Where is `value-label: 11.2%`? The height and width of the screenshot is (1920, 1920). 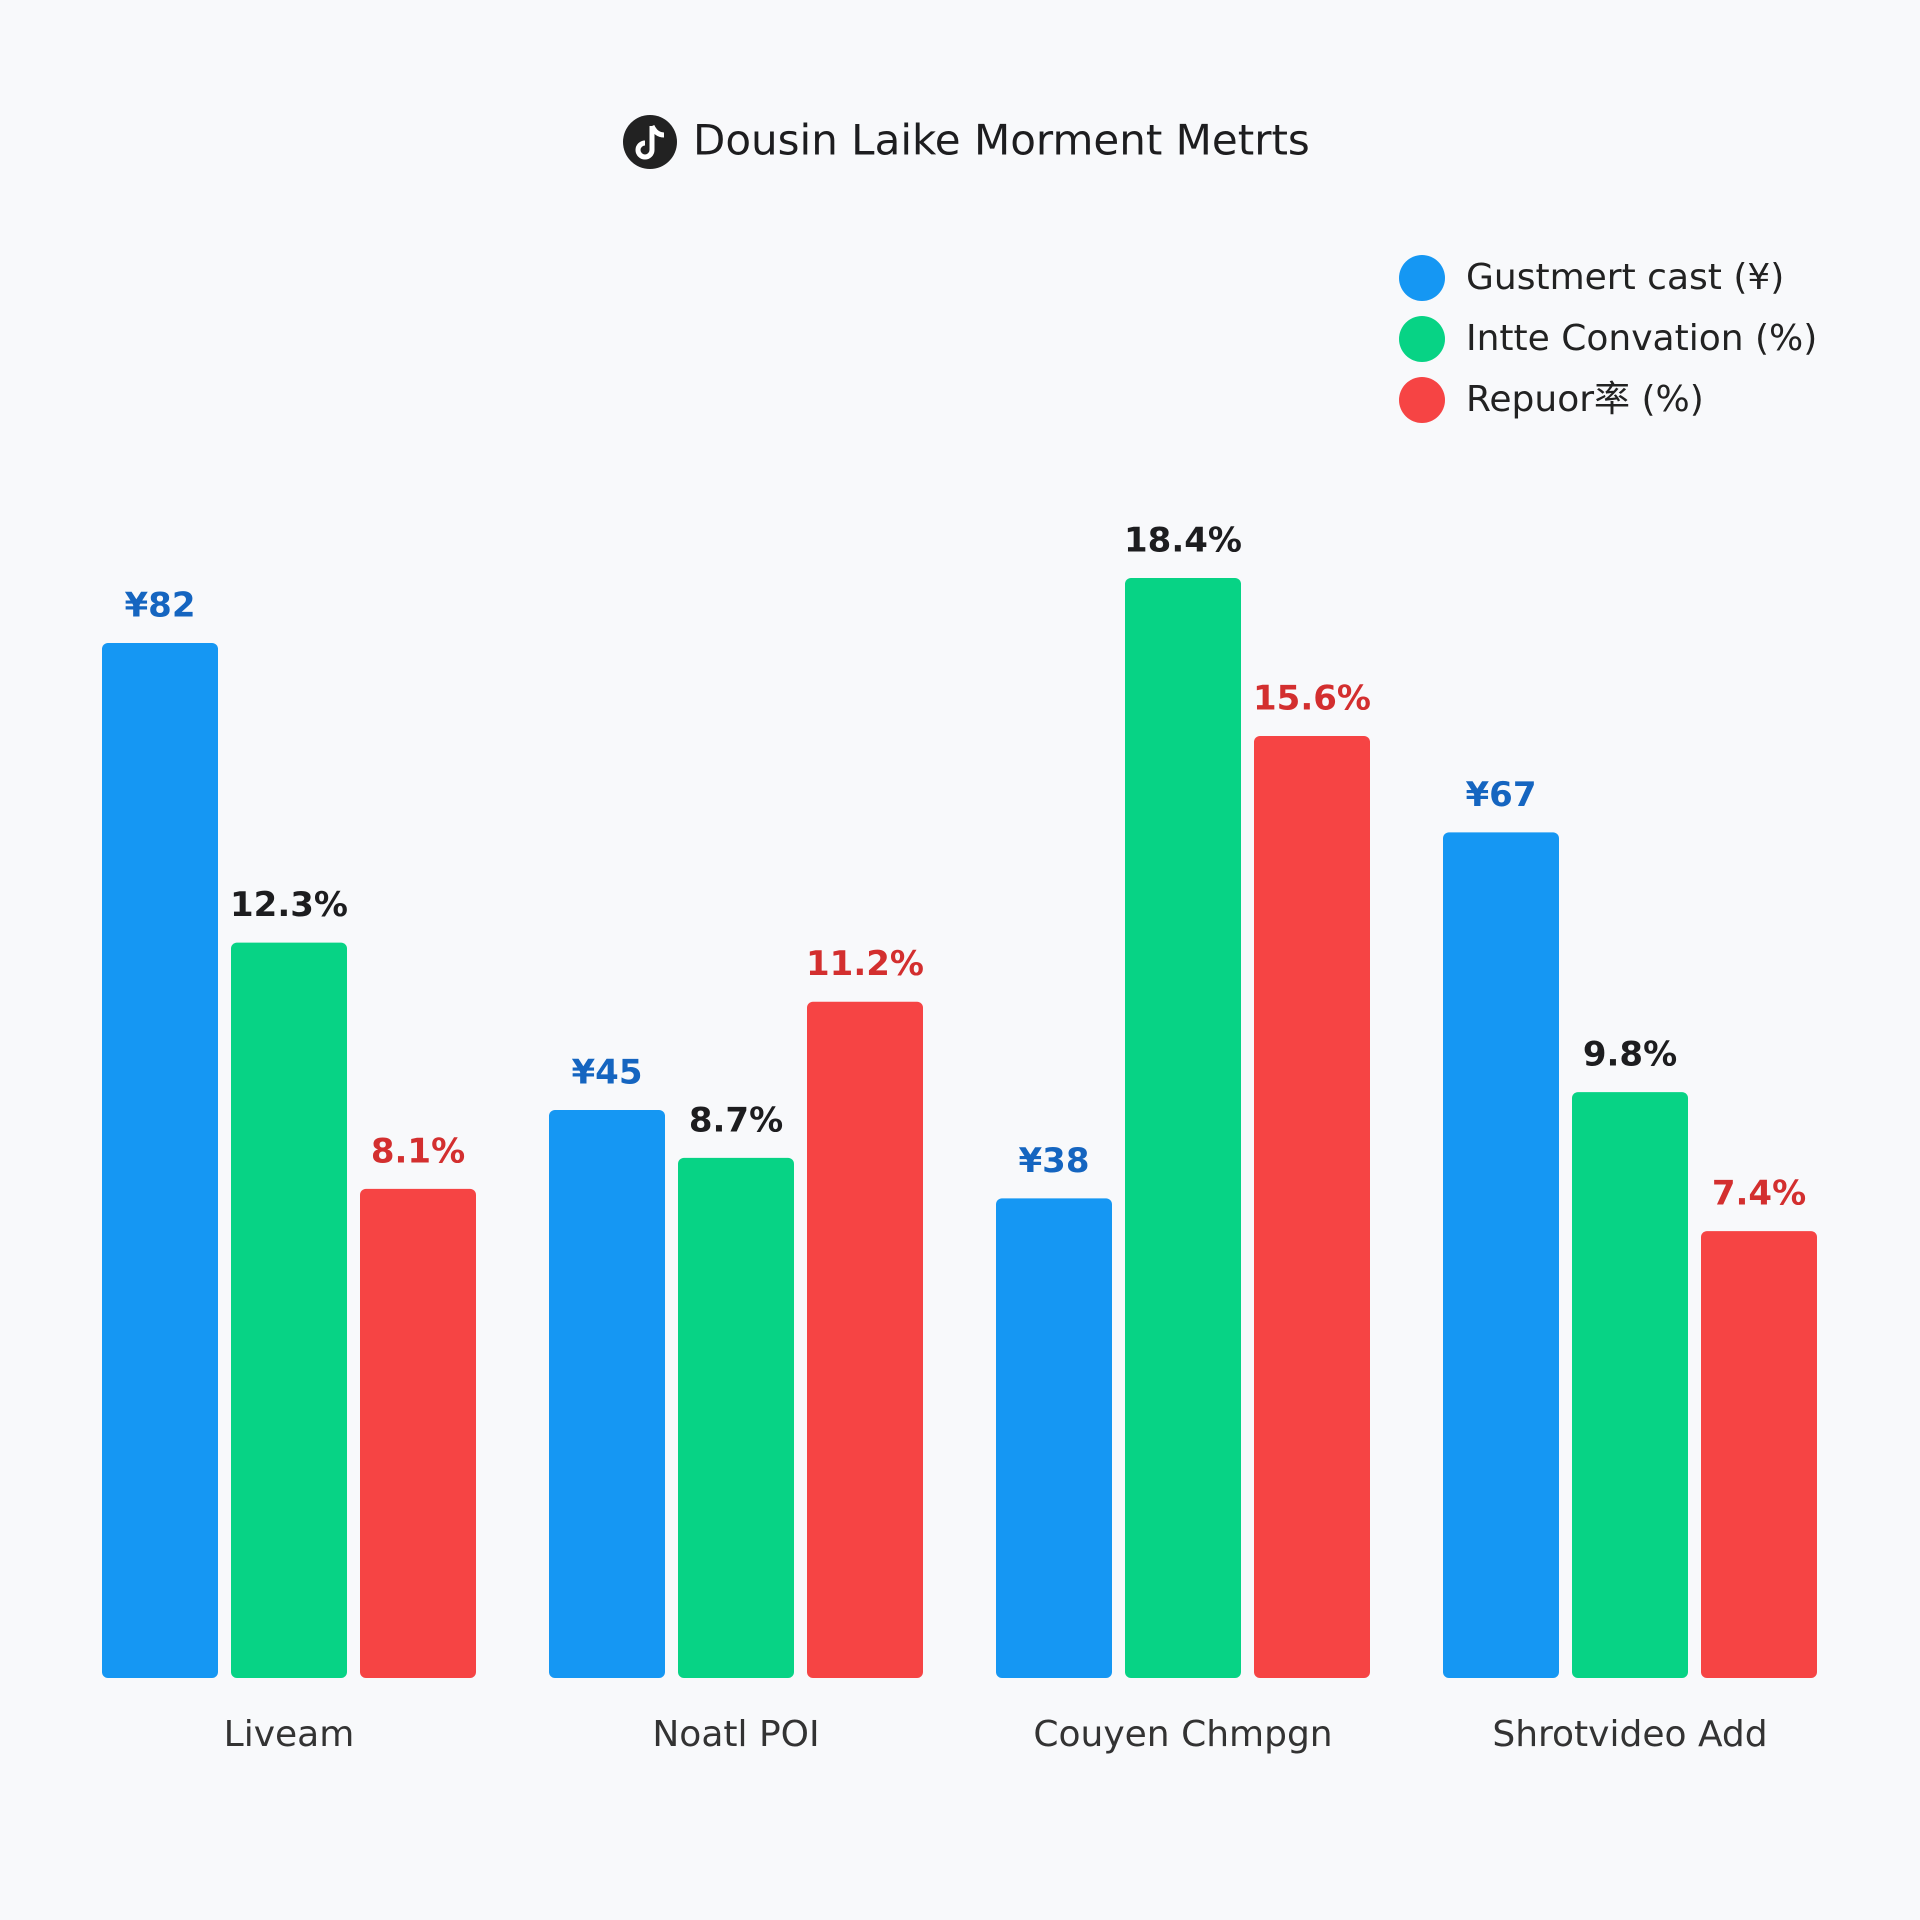 value-label: 11.2% is located at coordinates (865, 964).